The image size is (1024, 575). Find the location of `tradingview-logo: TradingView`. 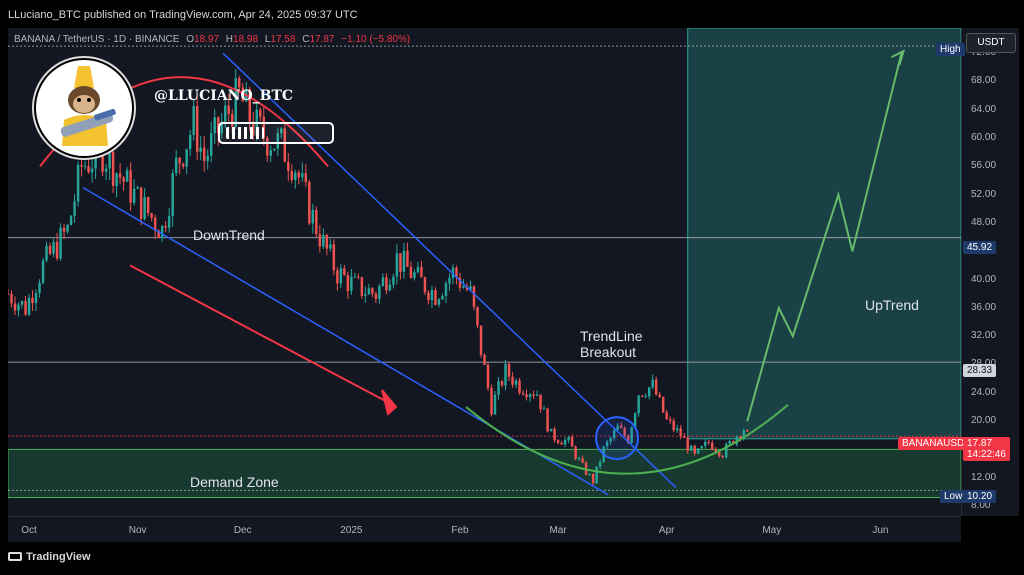

tradingview-logo: TradingView is located at coordinates (49, 557).